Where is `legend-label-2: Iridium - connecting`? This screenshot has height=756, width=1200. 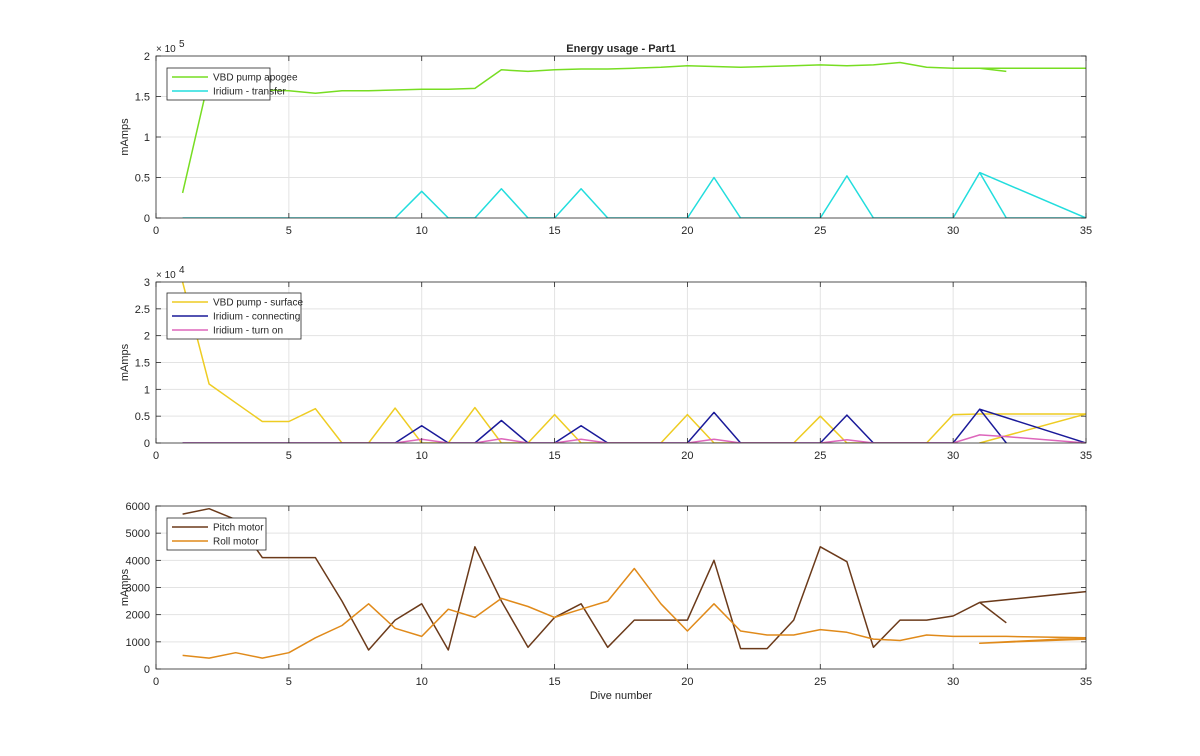
legend-label-2: Iridium - connecting is located at coordinates (256, 317).